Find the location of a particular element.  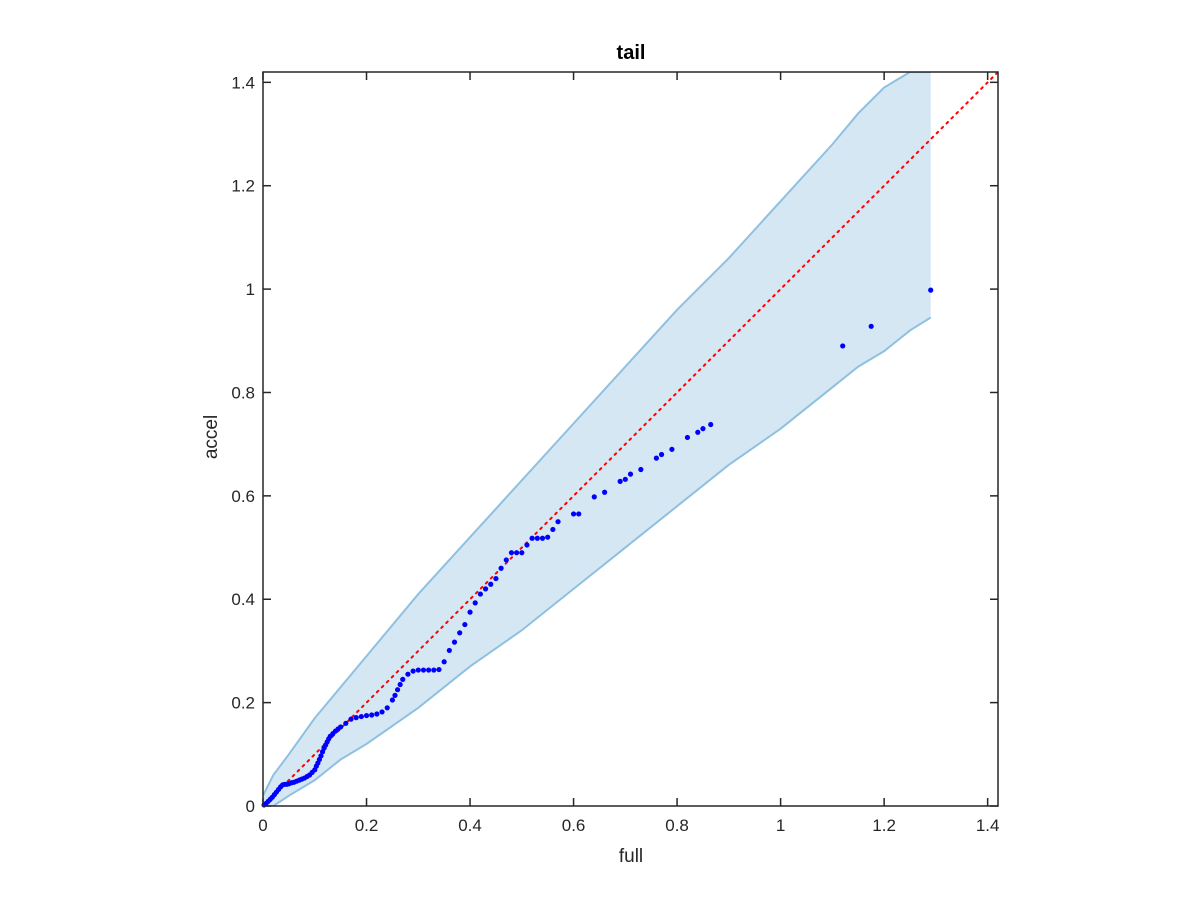

y-tick-label: 0 is located at coordinates (250, 806).